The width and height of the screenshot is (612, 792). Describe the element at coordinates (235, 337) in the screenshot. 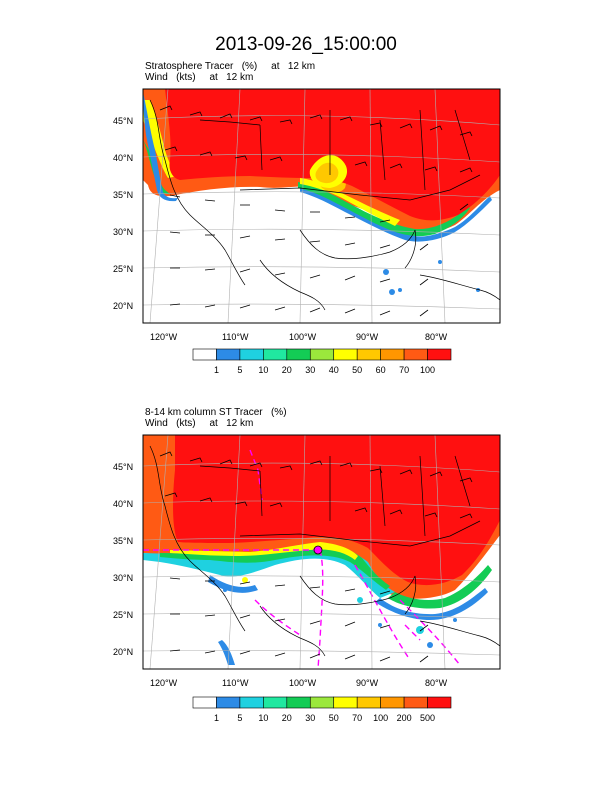

I see `p1-lon-110: 110°W` at that location.